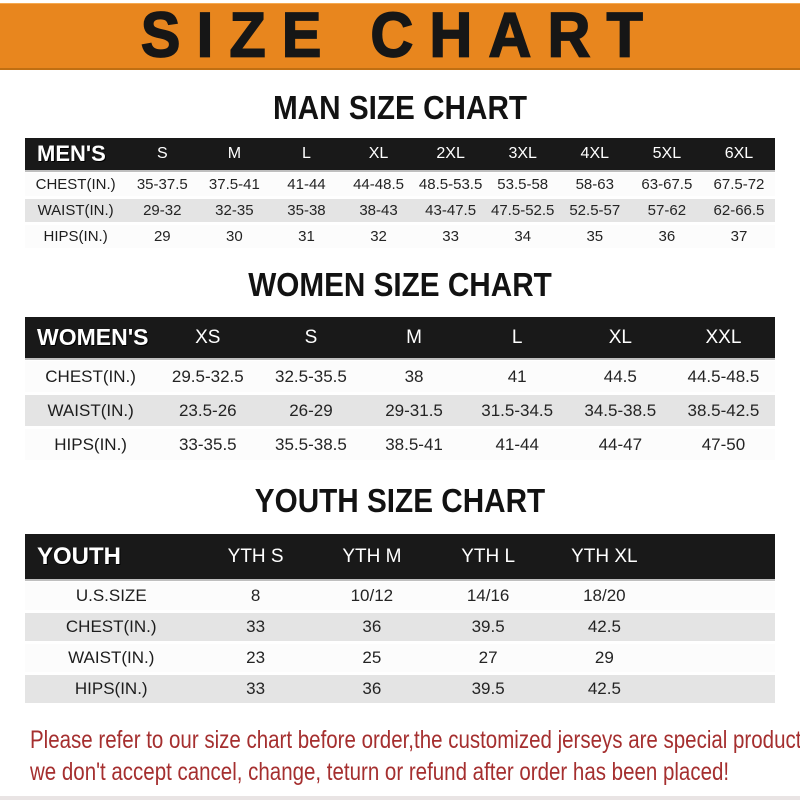  What do you see at coordinates (234, 184) in the screenshot?
I see `men-data-cell: 37.5-41` at bounding box center [234, 184].